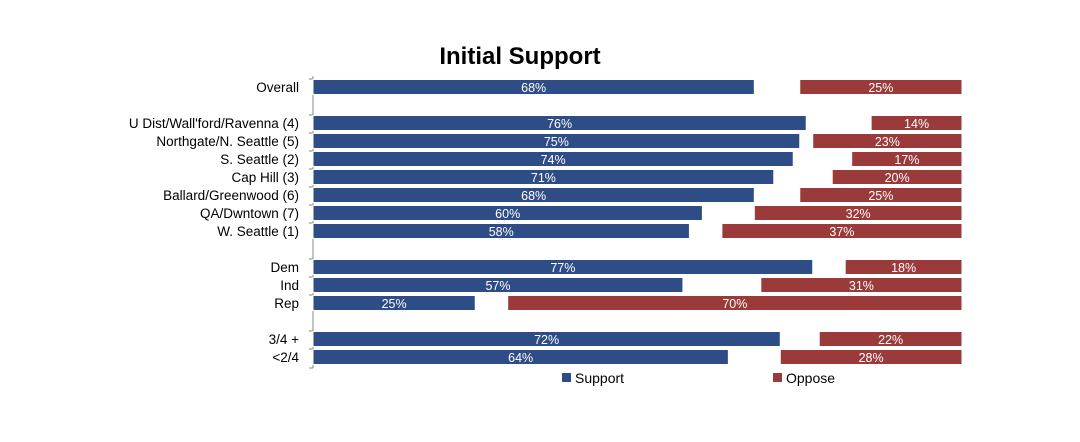  I want to click on support-value-label: 76%, so click(559, 124).